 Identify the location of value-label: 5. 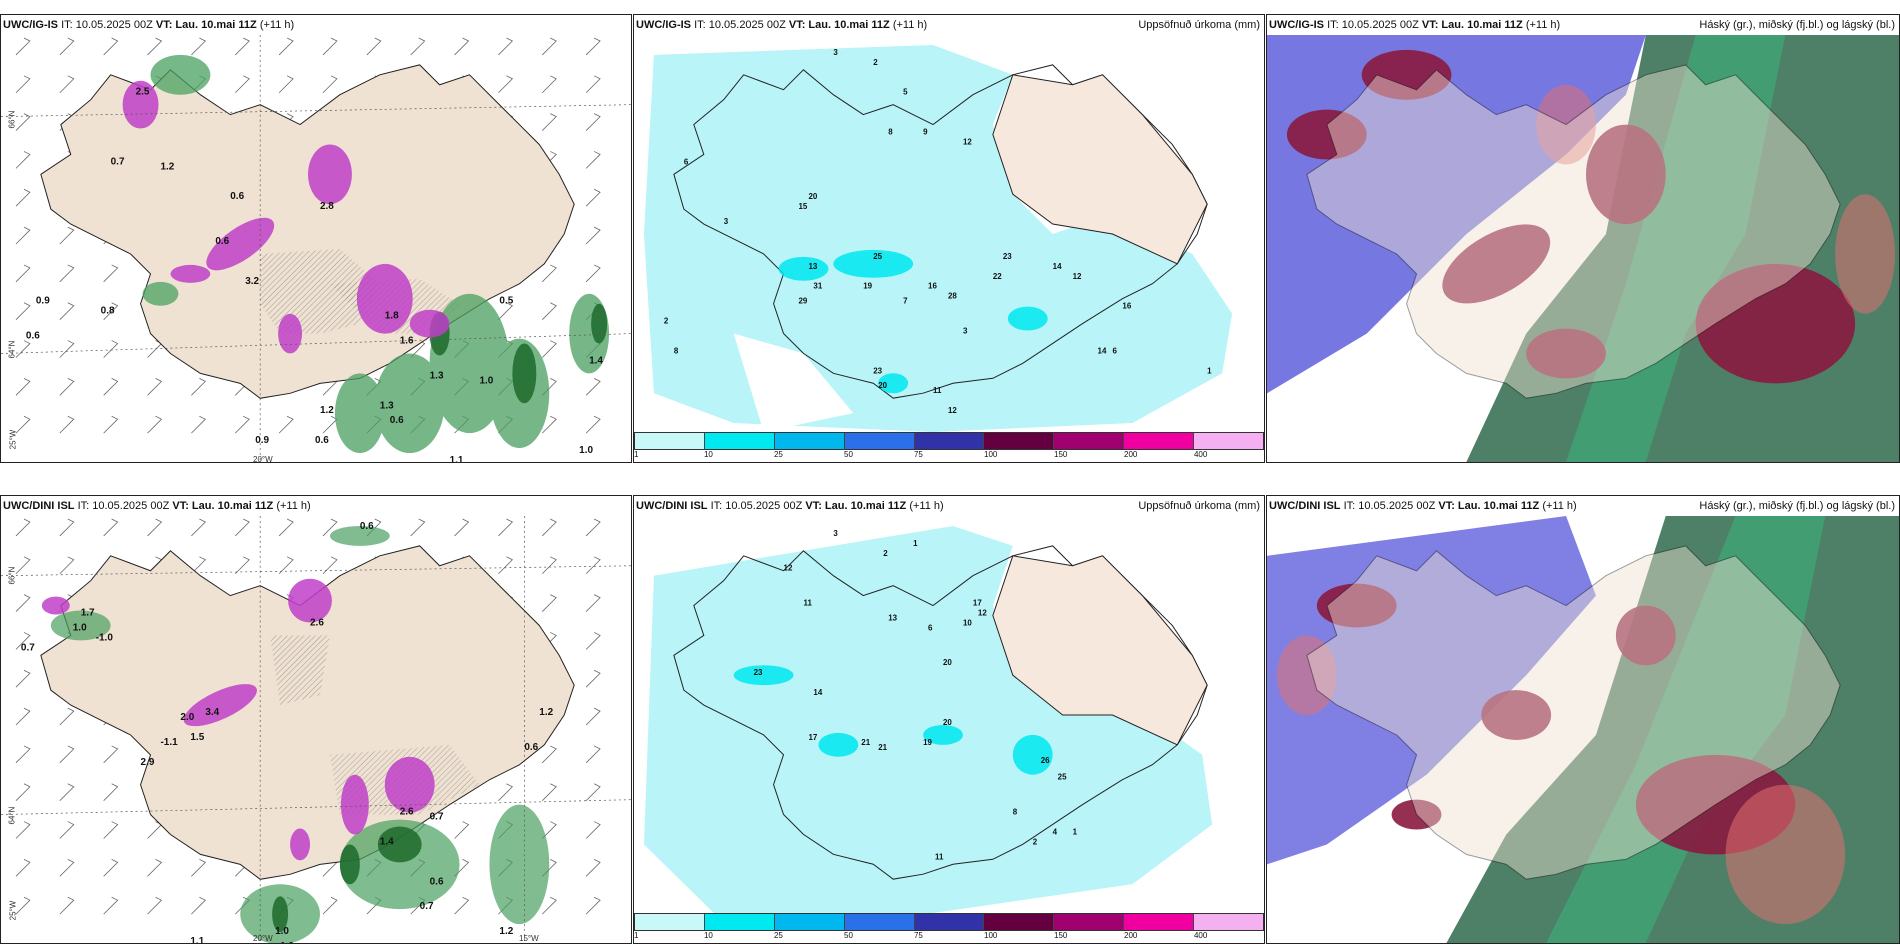
(905, 92).